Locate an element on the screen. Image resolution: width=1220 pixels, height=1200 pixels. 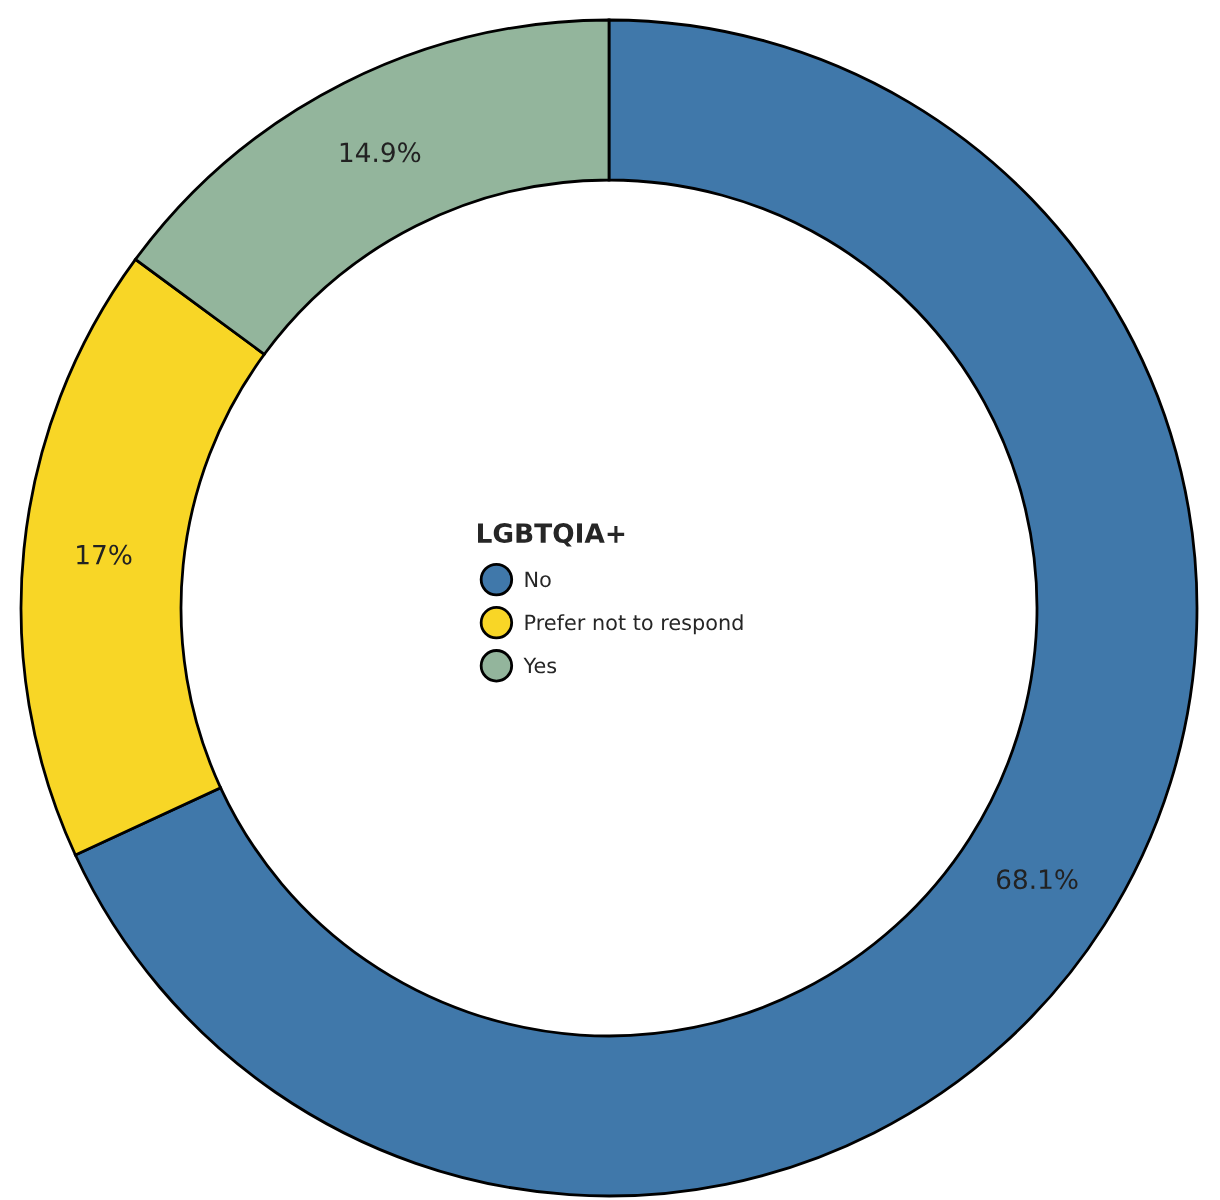
data-label: 14.9% is located at coordinates (380, 152).